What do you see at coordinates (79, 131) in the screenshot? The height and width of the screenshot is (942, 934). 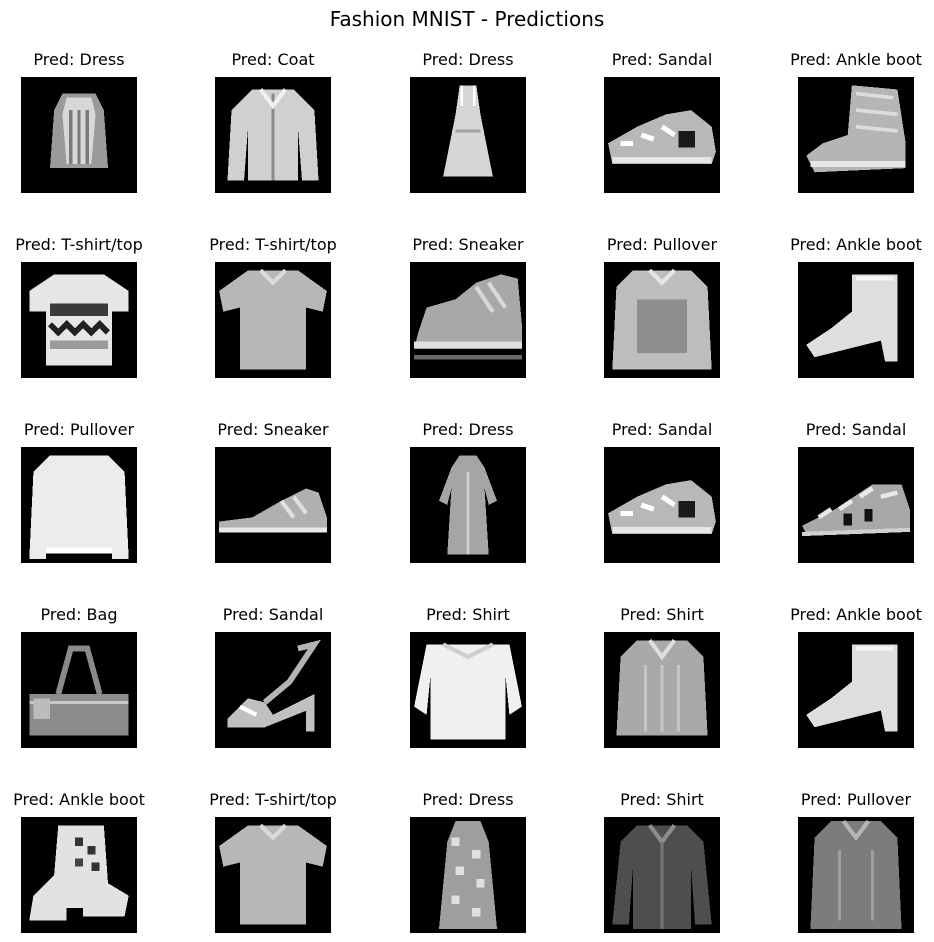 I see `dress-icon` at bounding box center [79, 131].